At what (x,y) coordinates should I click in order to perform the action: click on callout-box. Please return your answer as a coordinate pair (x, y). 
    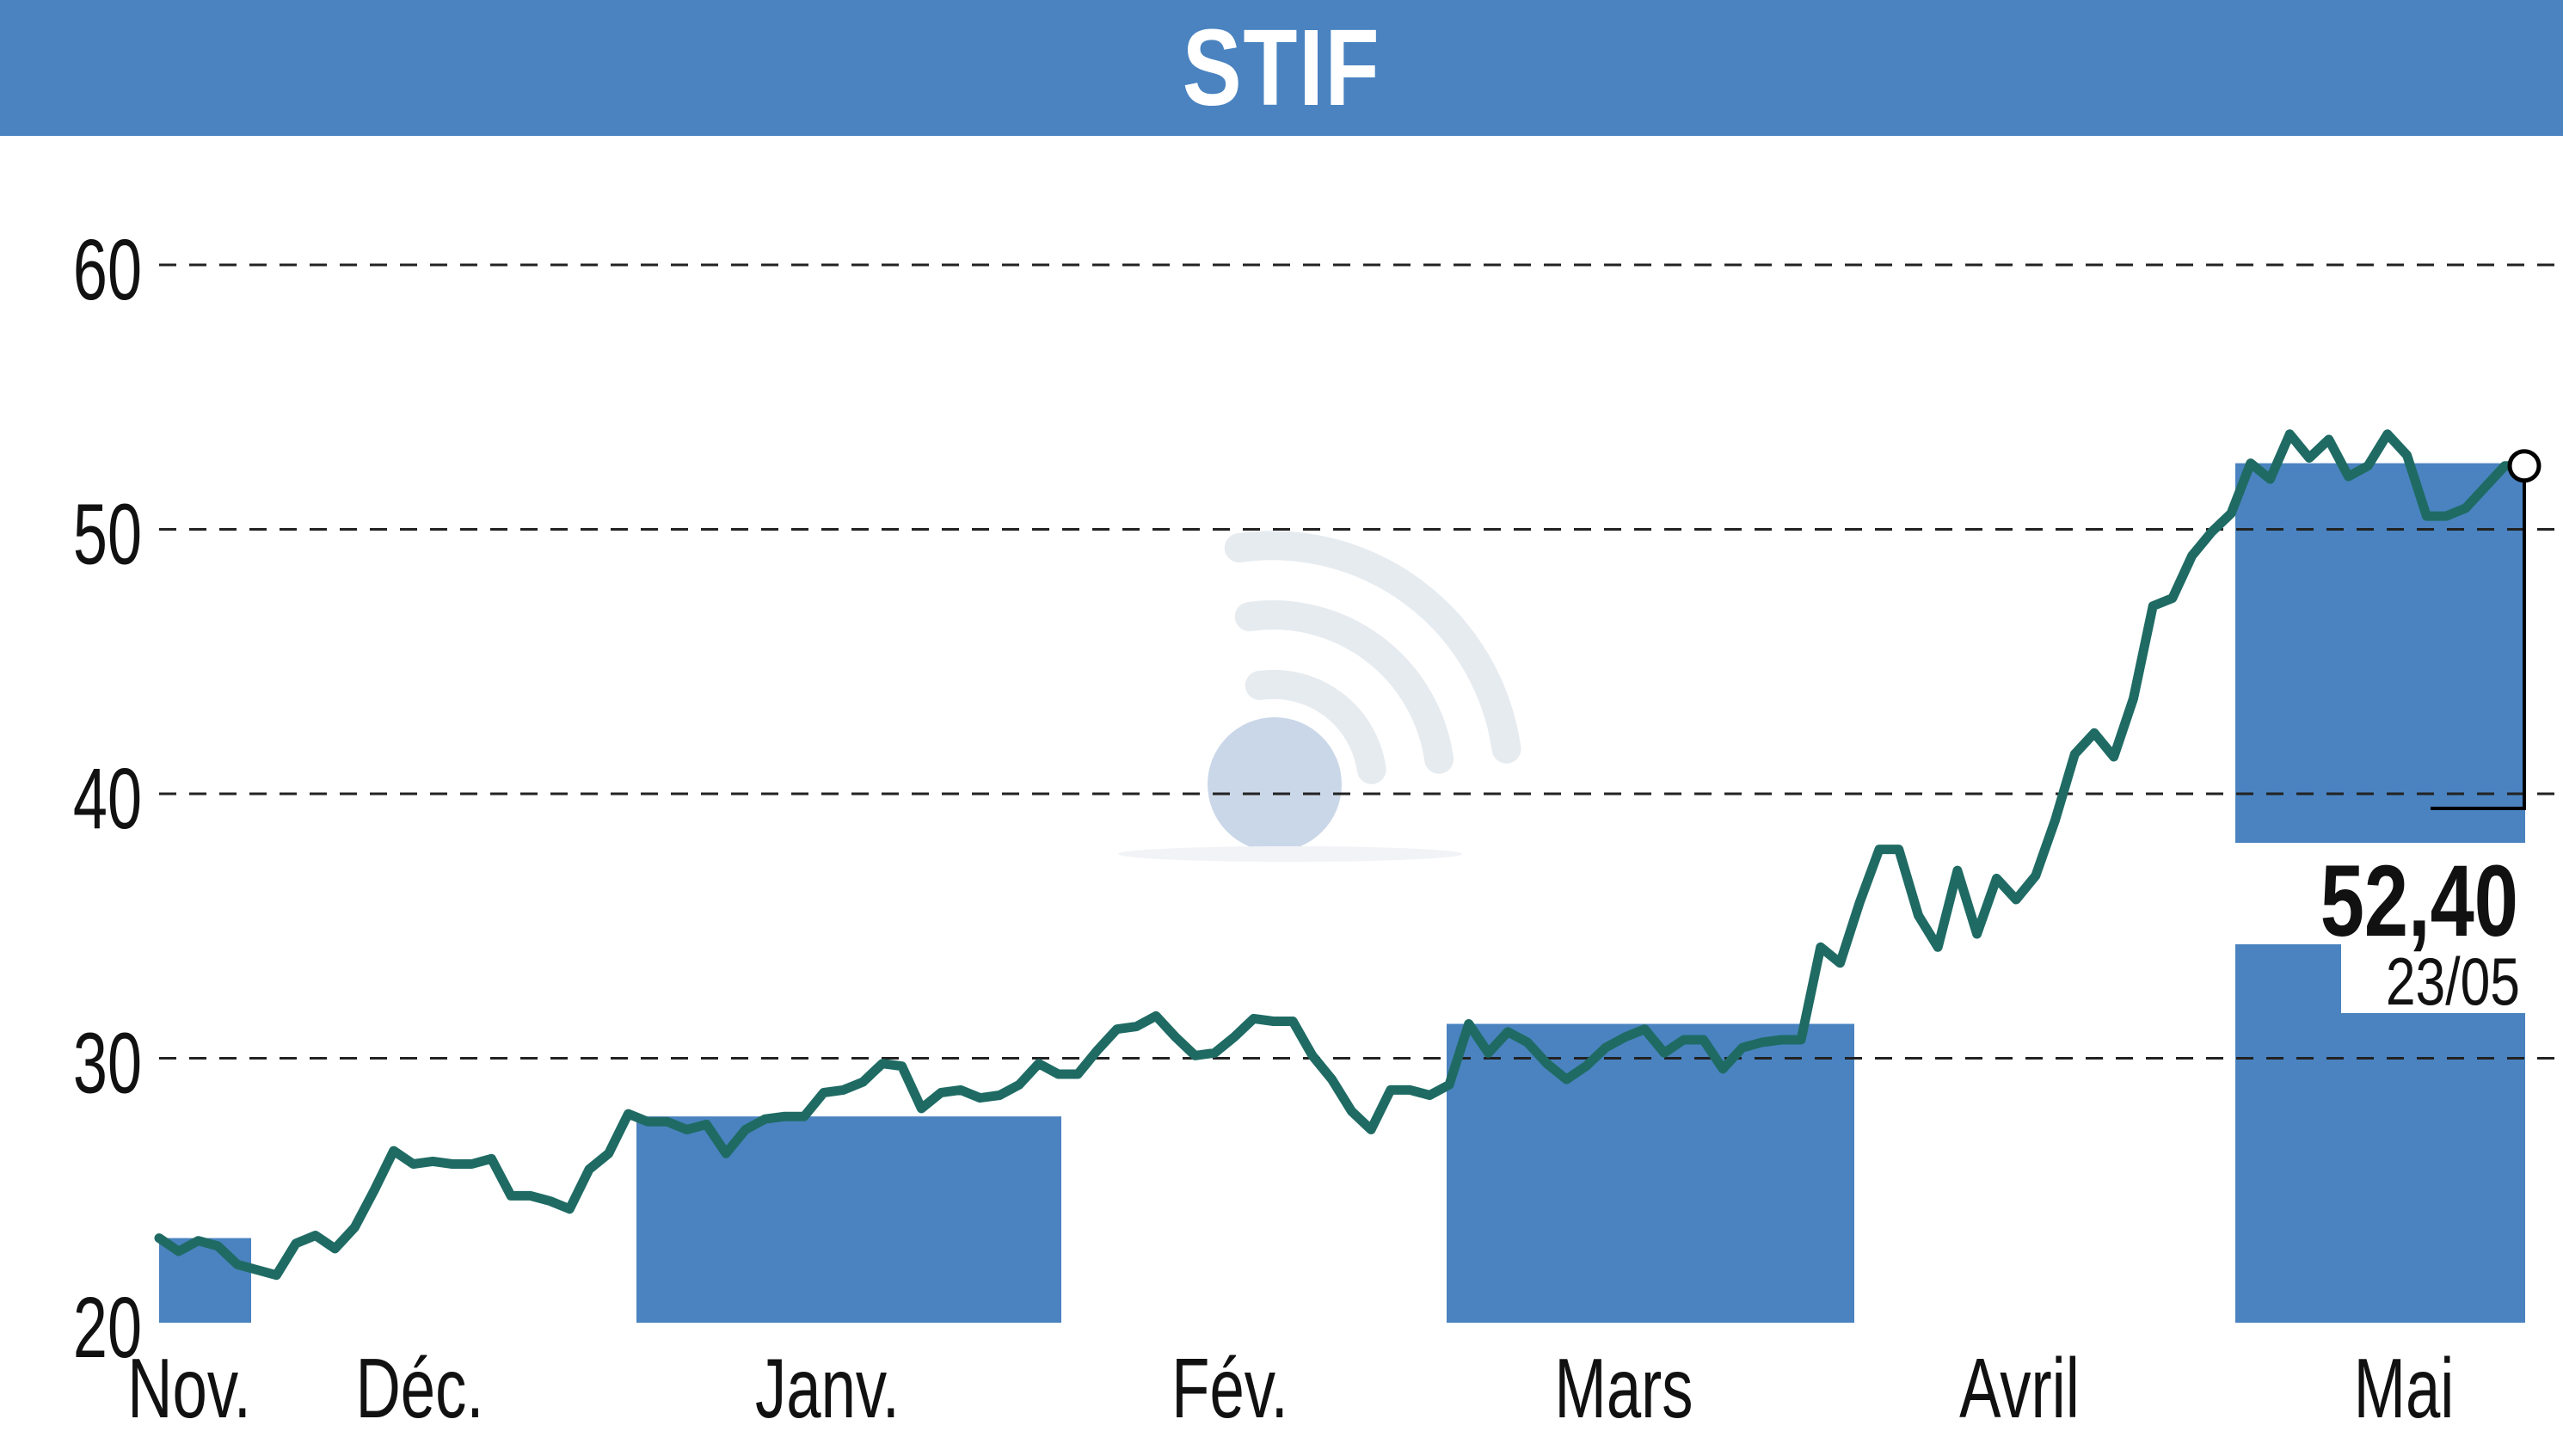
    Looking at the image, I should click on (2383, 893).